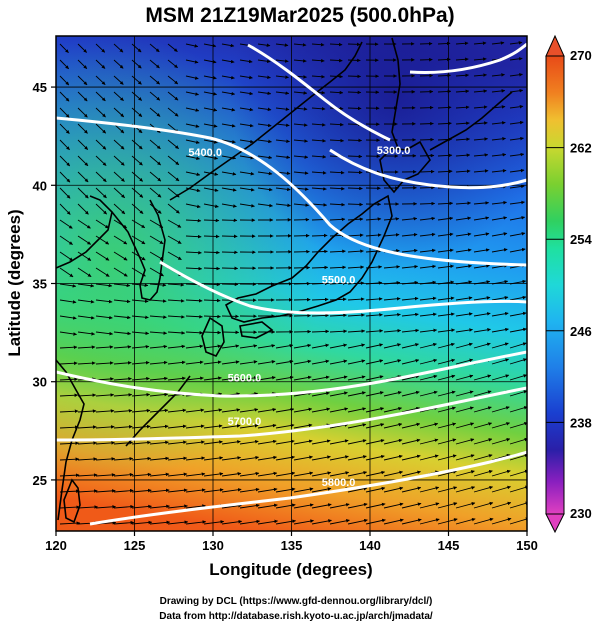 This screenshot has width=599, height=625. What do you see at coordinates (569, 284) in the screenshot?
I see `colorbar-ticks: 230 238 246 254 262 270` at bounding box center [569, 284].